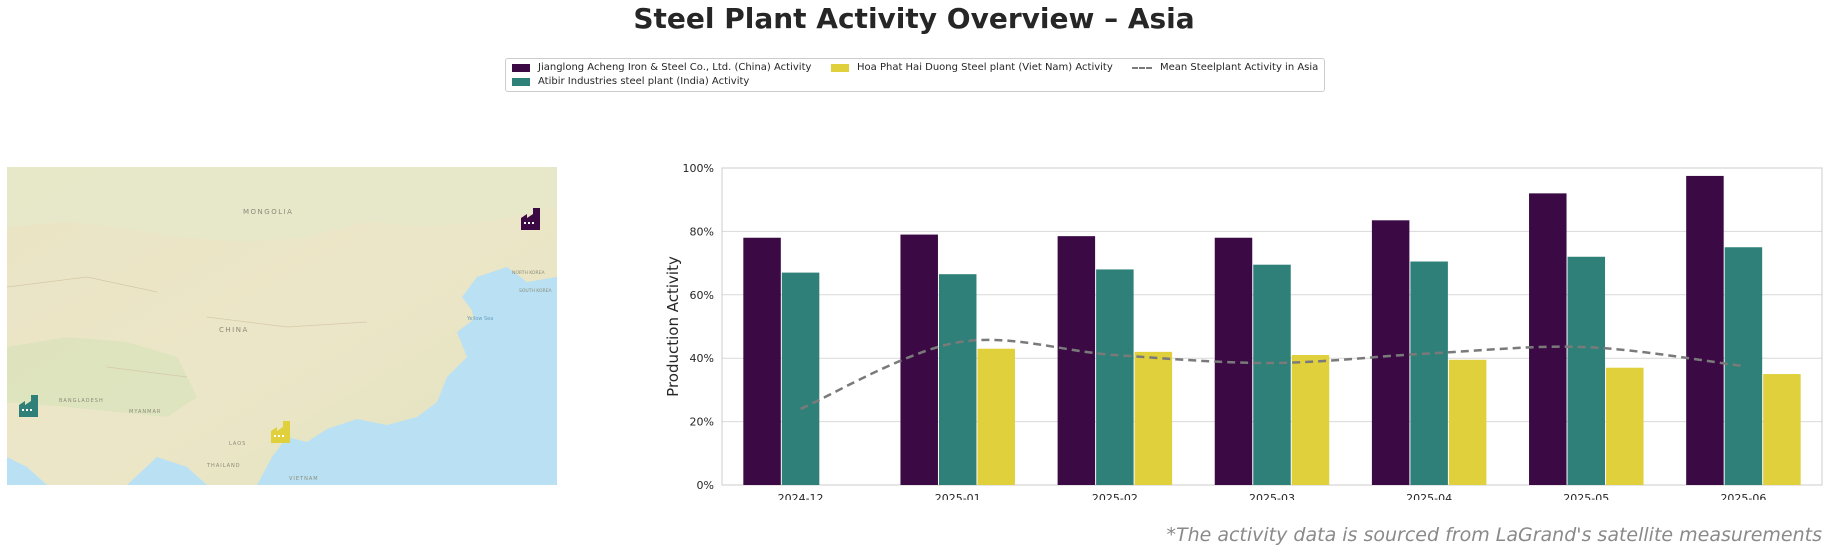 The image size is (1828, 554). What do you see at coordinates (268, 212) in the screenshot?
I see `map-label-mongolia: MONGOLIA` at bounding box center [268, 212].